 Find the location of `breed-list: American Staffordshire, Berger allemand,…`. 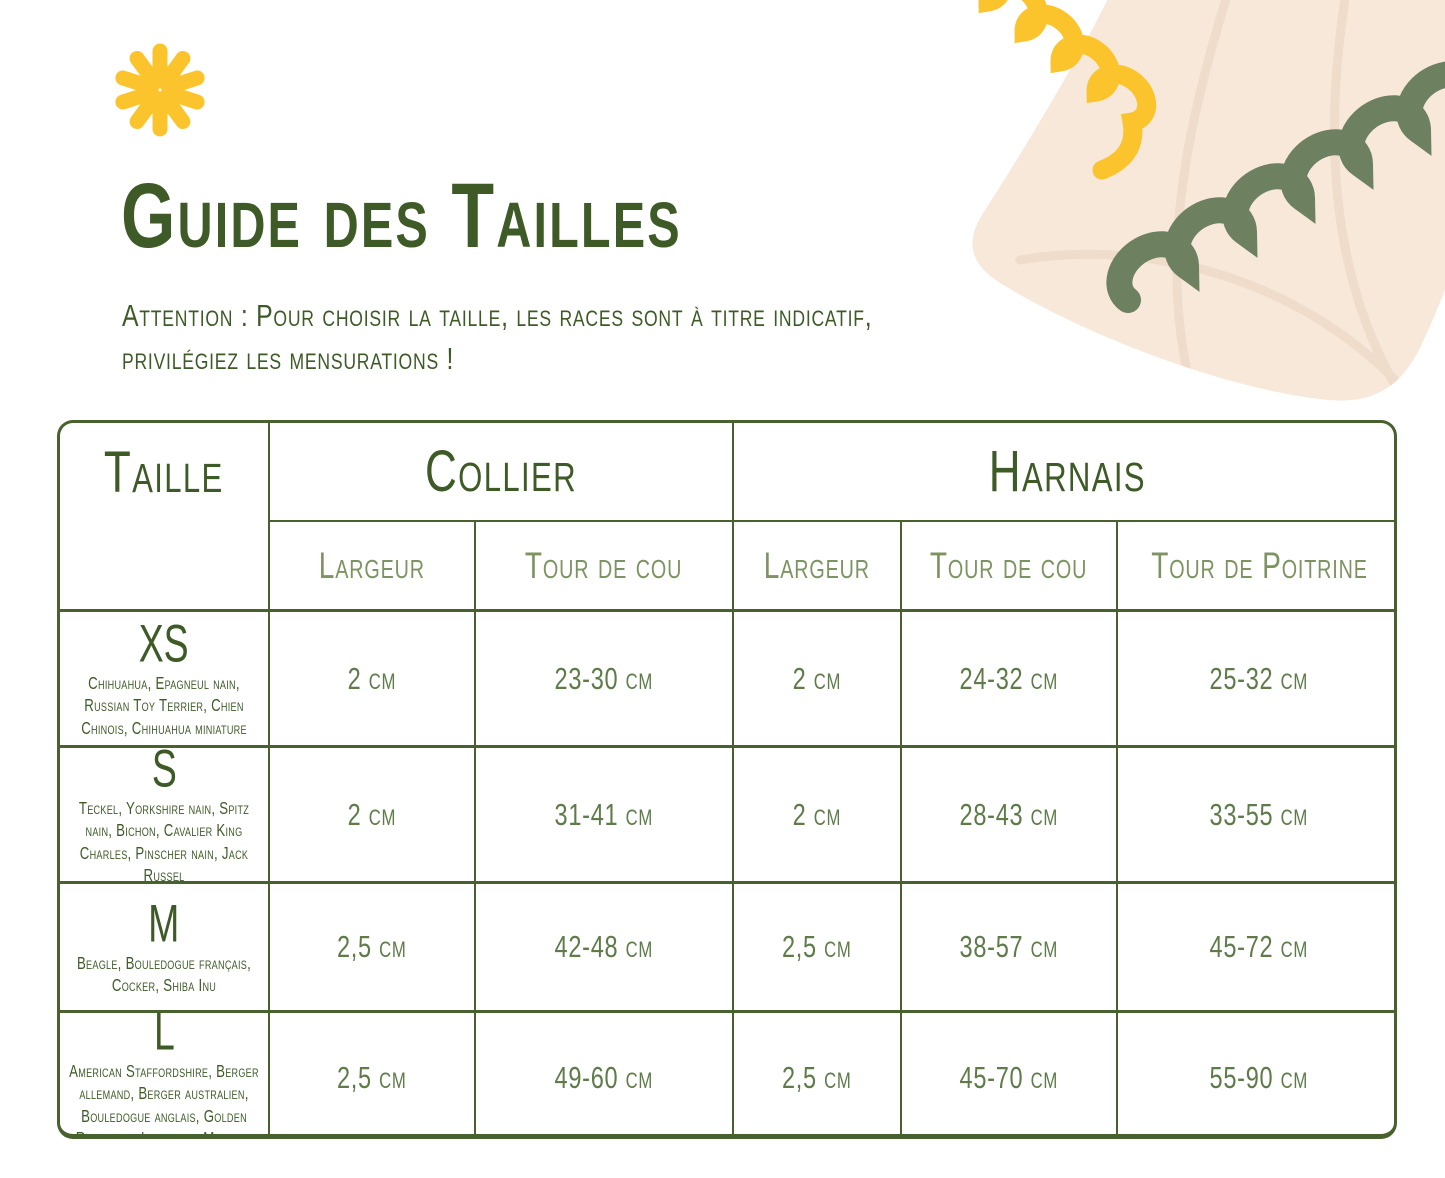

breed-list: American Staffordshire, Berger allemand,… is located at coordinates (164, 1099).